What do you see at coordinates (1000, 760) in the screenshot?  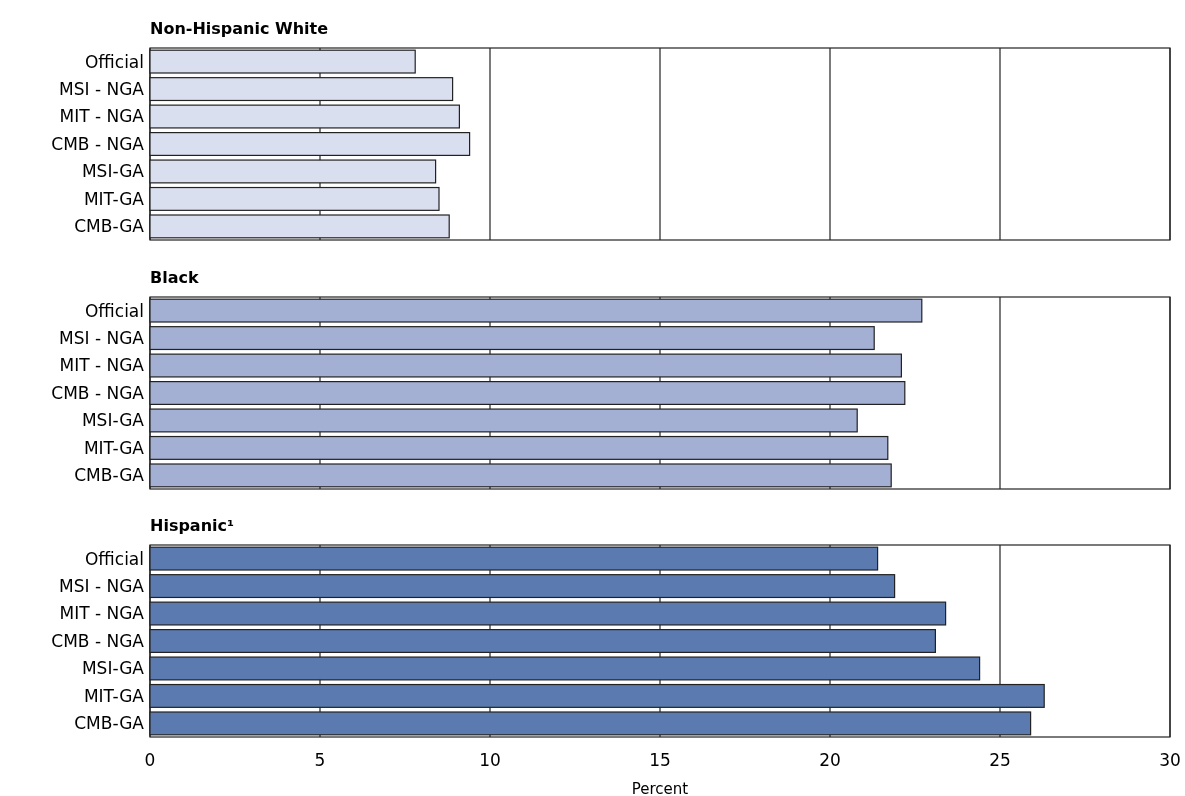 I see `x-tick-label: 25` at bounding box center [1000, 760].